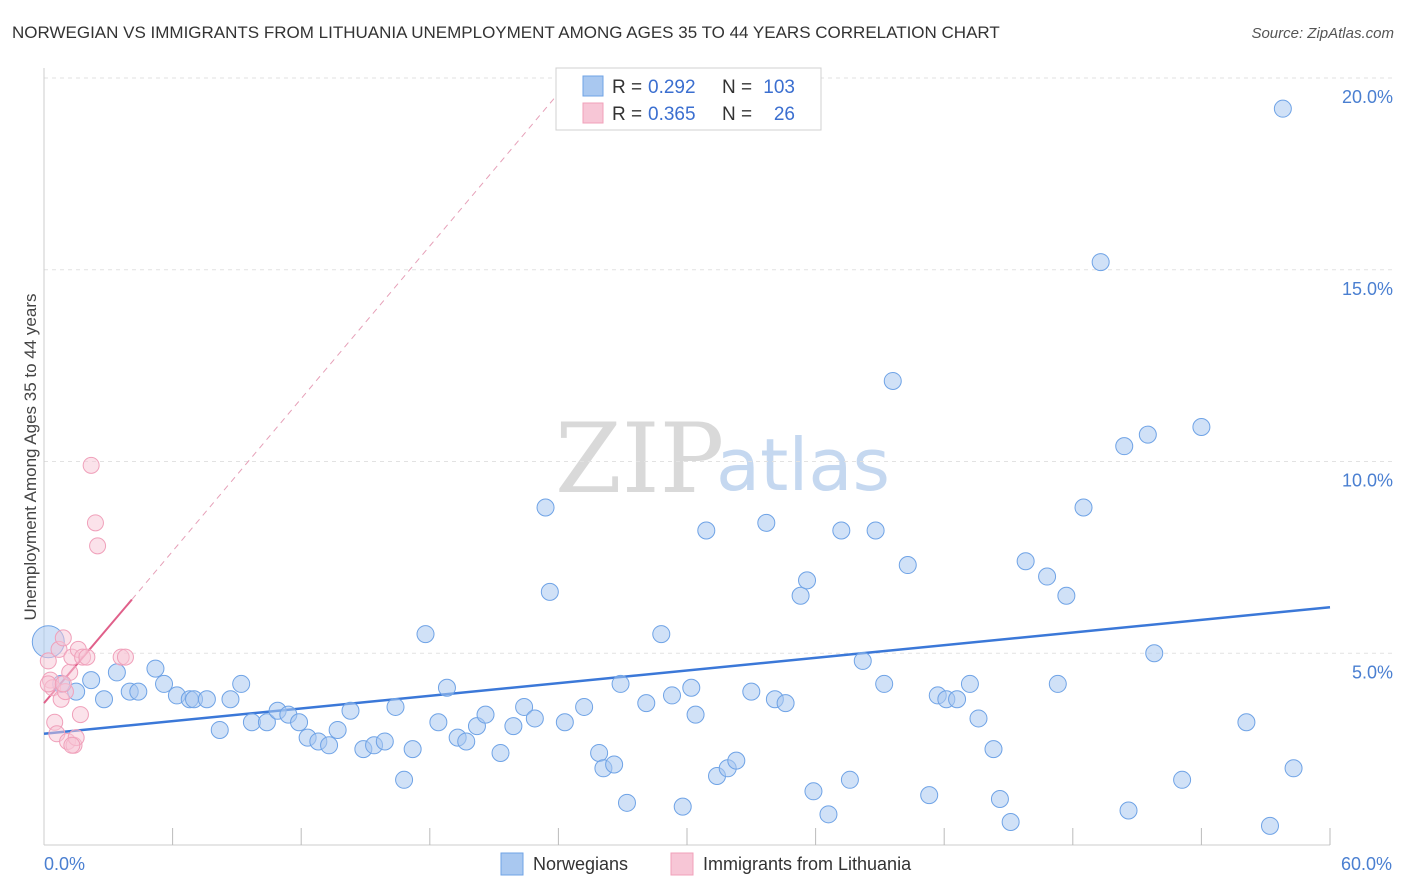 This screenshot has width=1406, height=892. I want to click on y-tick-label: 10.0%, so click(1367, 481).